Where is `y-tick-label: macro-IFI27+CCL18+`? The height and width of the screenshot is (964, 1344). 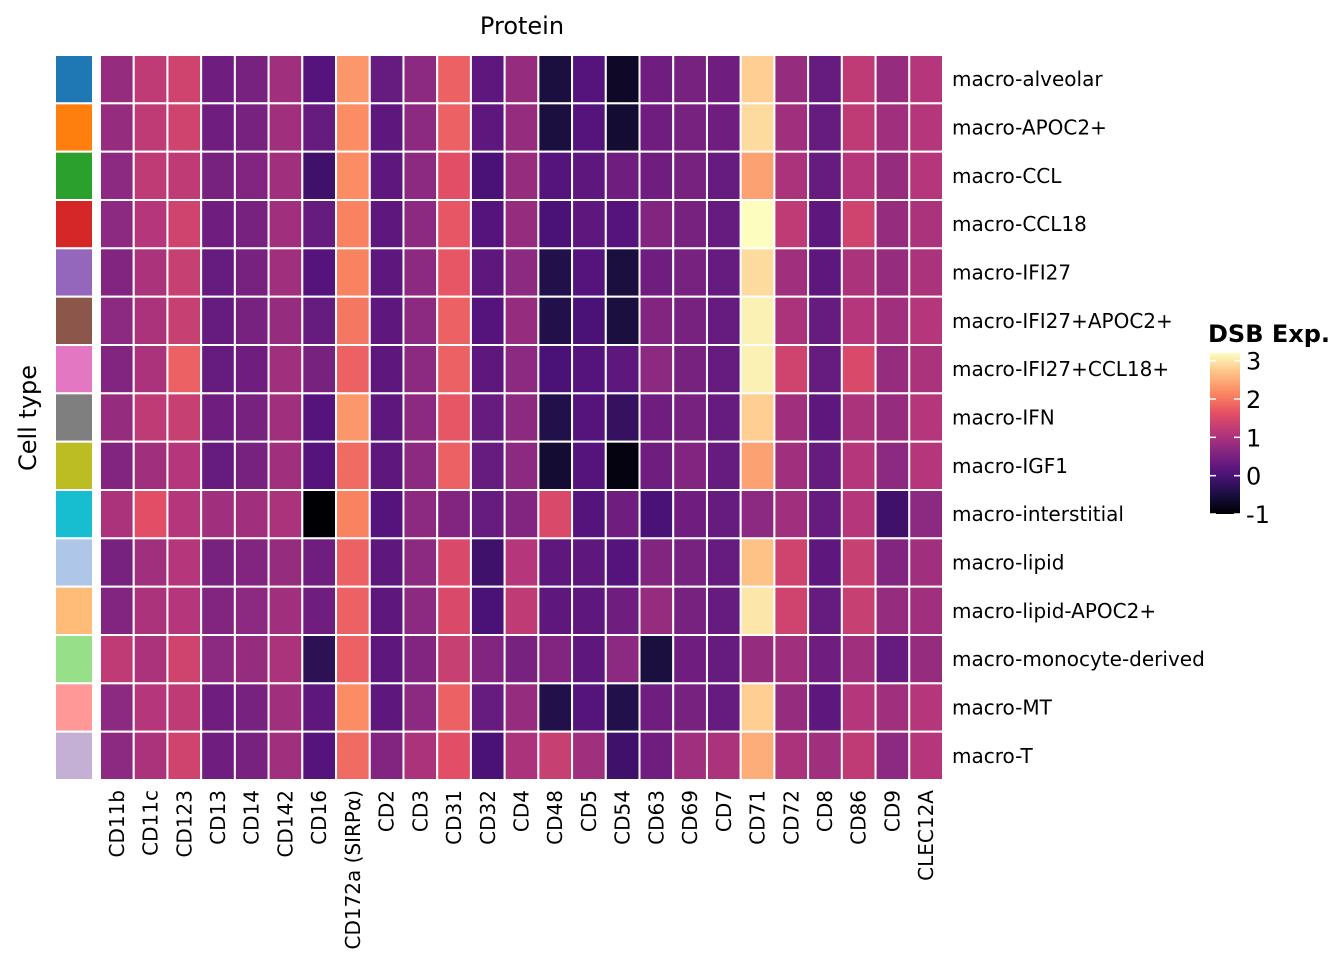 y-tick-label: macro-IFI27+CCL18+ is located at coordinates (1060, 369).